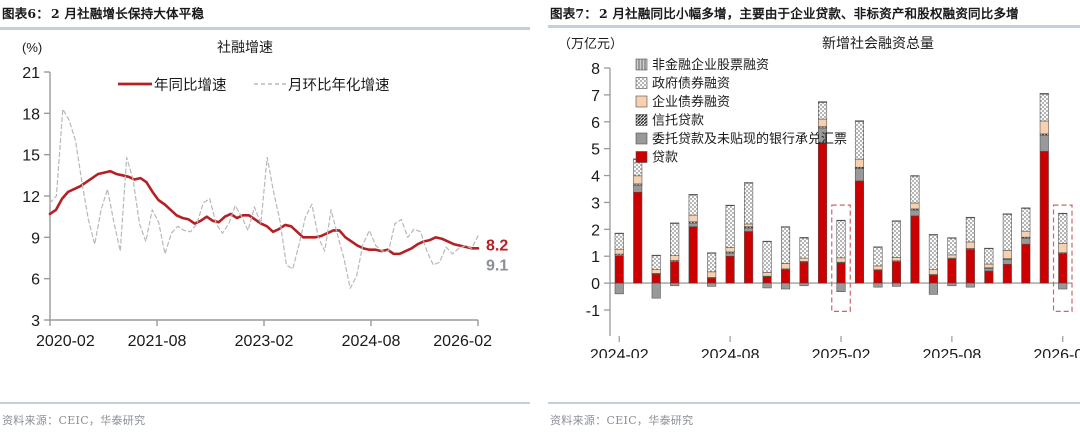  Describe the element at coordinates (265, 11) in the screenshot. I see `figure-6-title: 图表6： 2 月社融增长保持大体平稳` at that location.